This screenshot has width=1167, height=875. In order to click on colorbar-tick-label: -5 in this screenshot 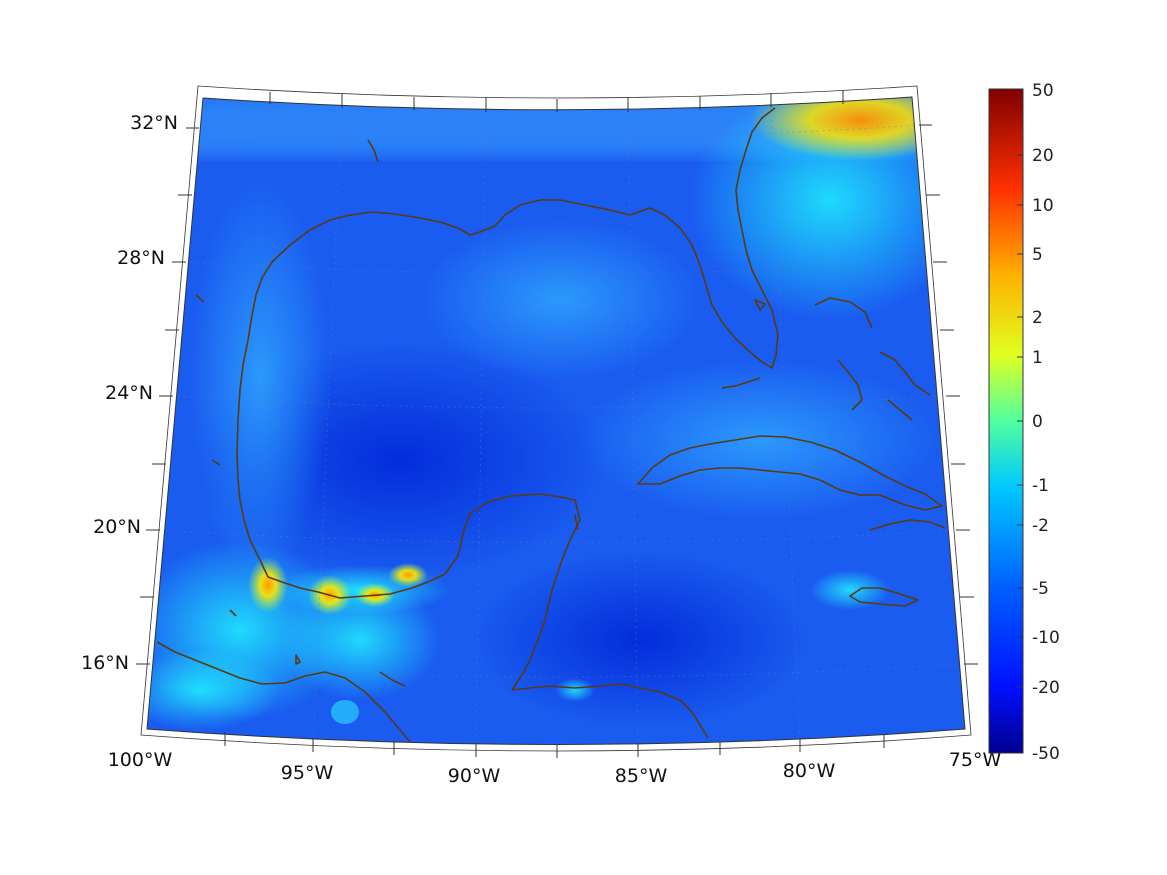, I will do `click(1040, 589)`.